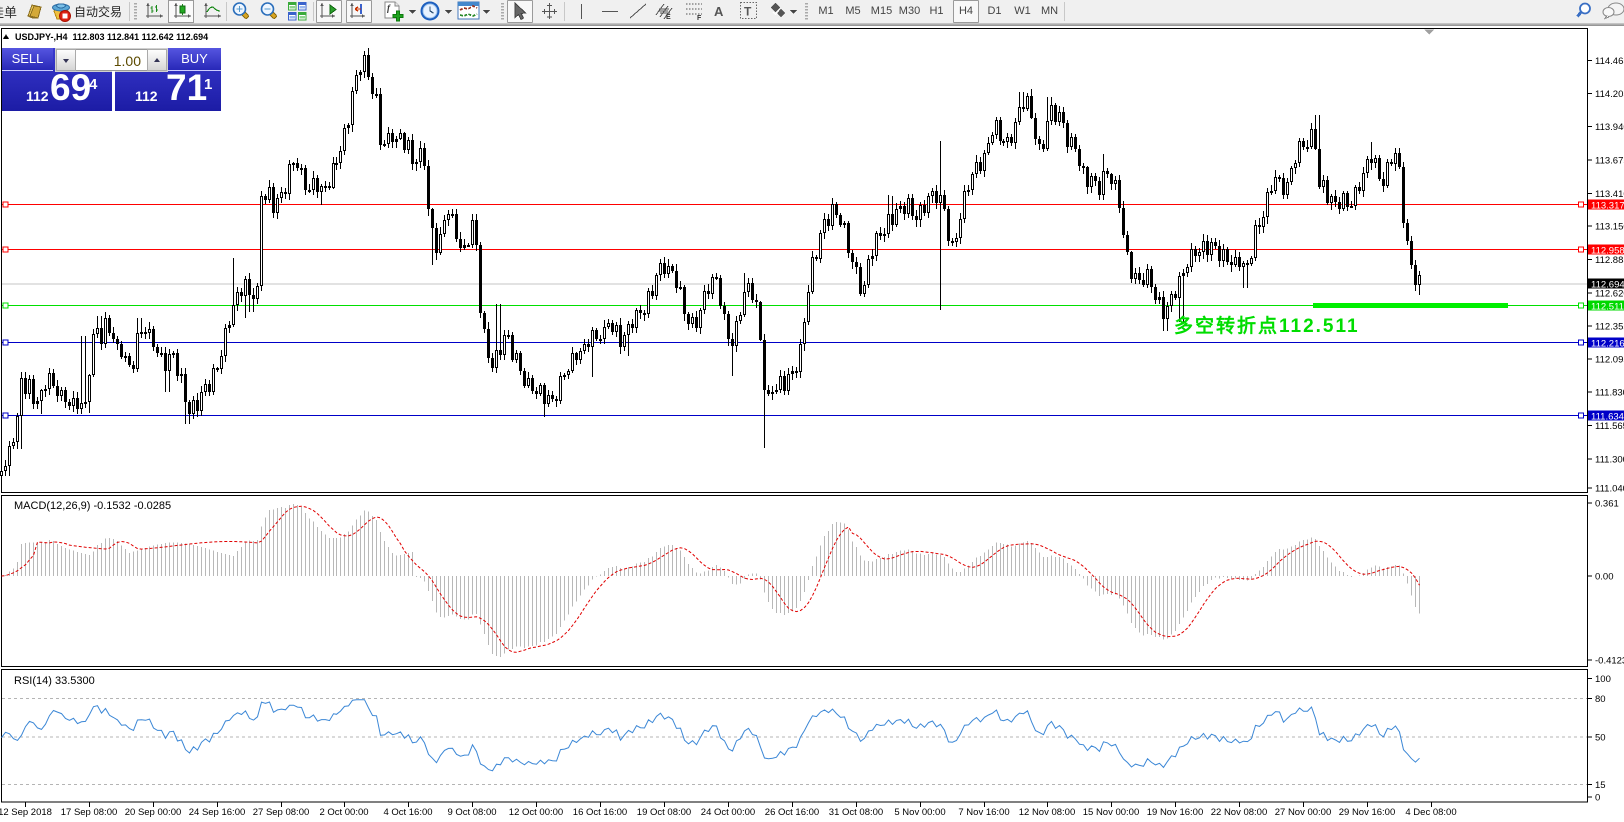  Describe the element at coordinates (89, 812) in the screenshot. I see `svg-text: 17 Sep 08:00` at that location.